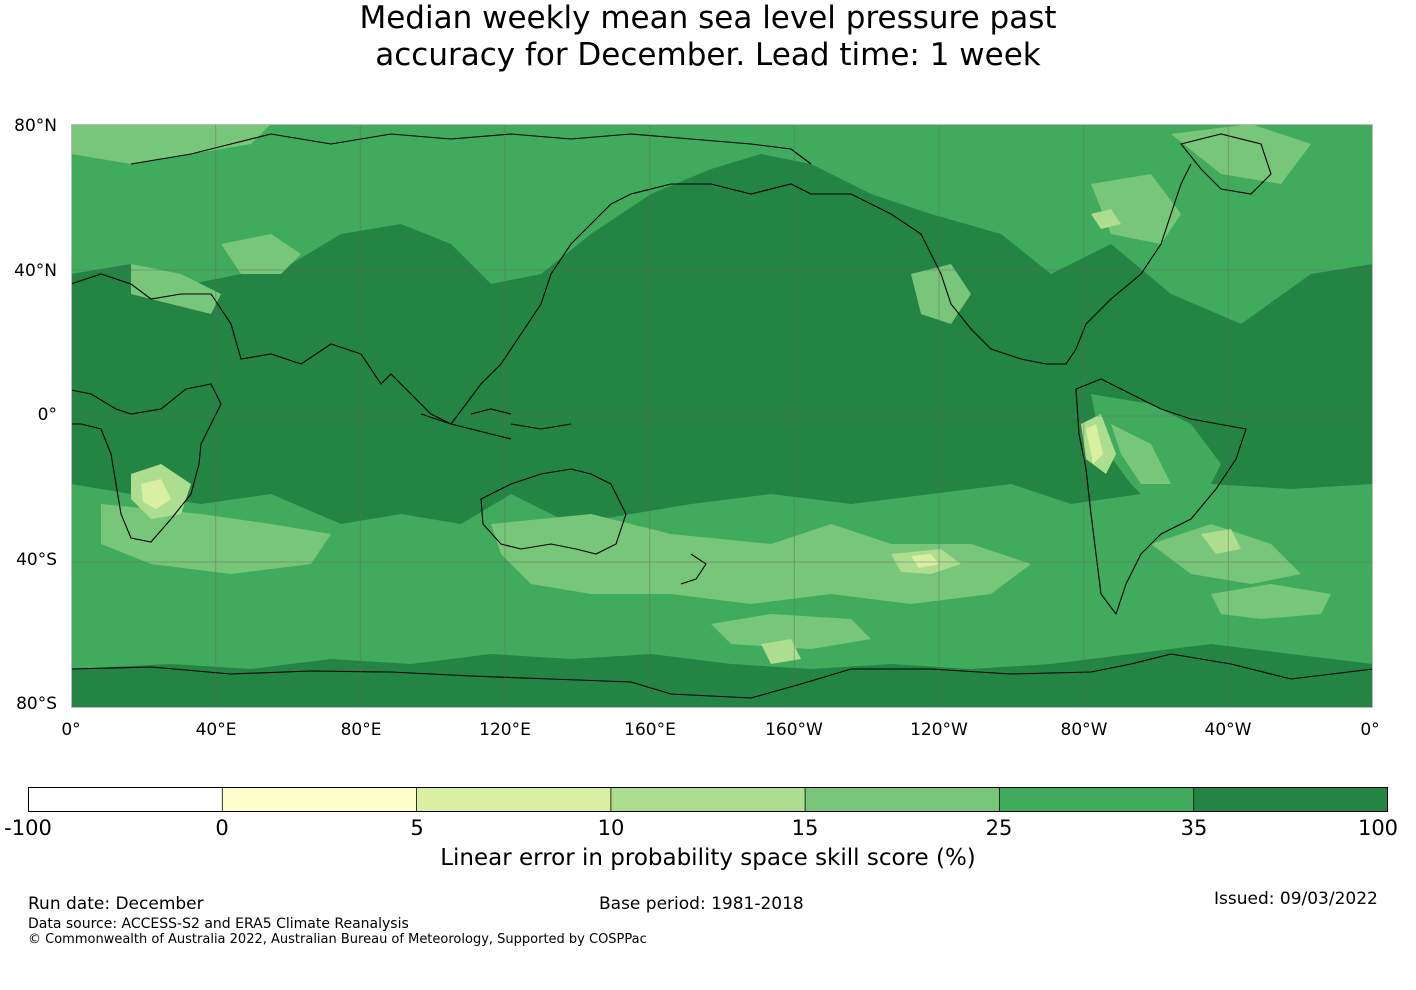 This screenshot has height=990, width=1416. Describe the element at coordinates (999, 828) in the screenshot. I see `colorbar-tick-25: 25` at that location.